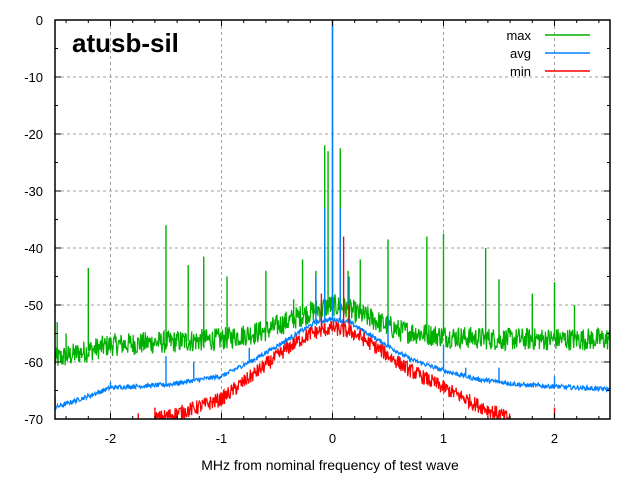  Describe the element at coordinates (518, 35) in the screenshot. I see `legend-label-max: max` at that location.